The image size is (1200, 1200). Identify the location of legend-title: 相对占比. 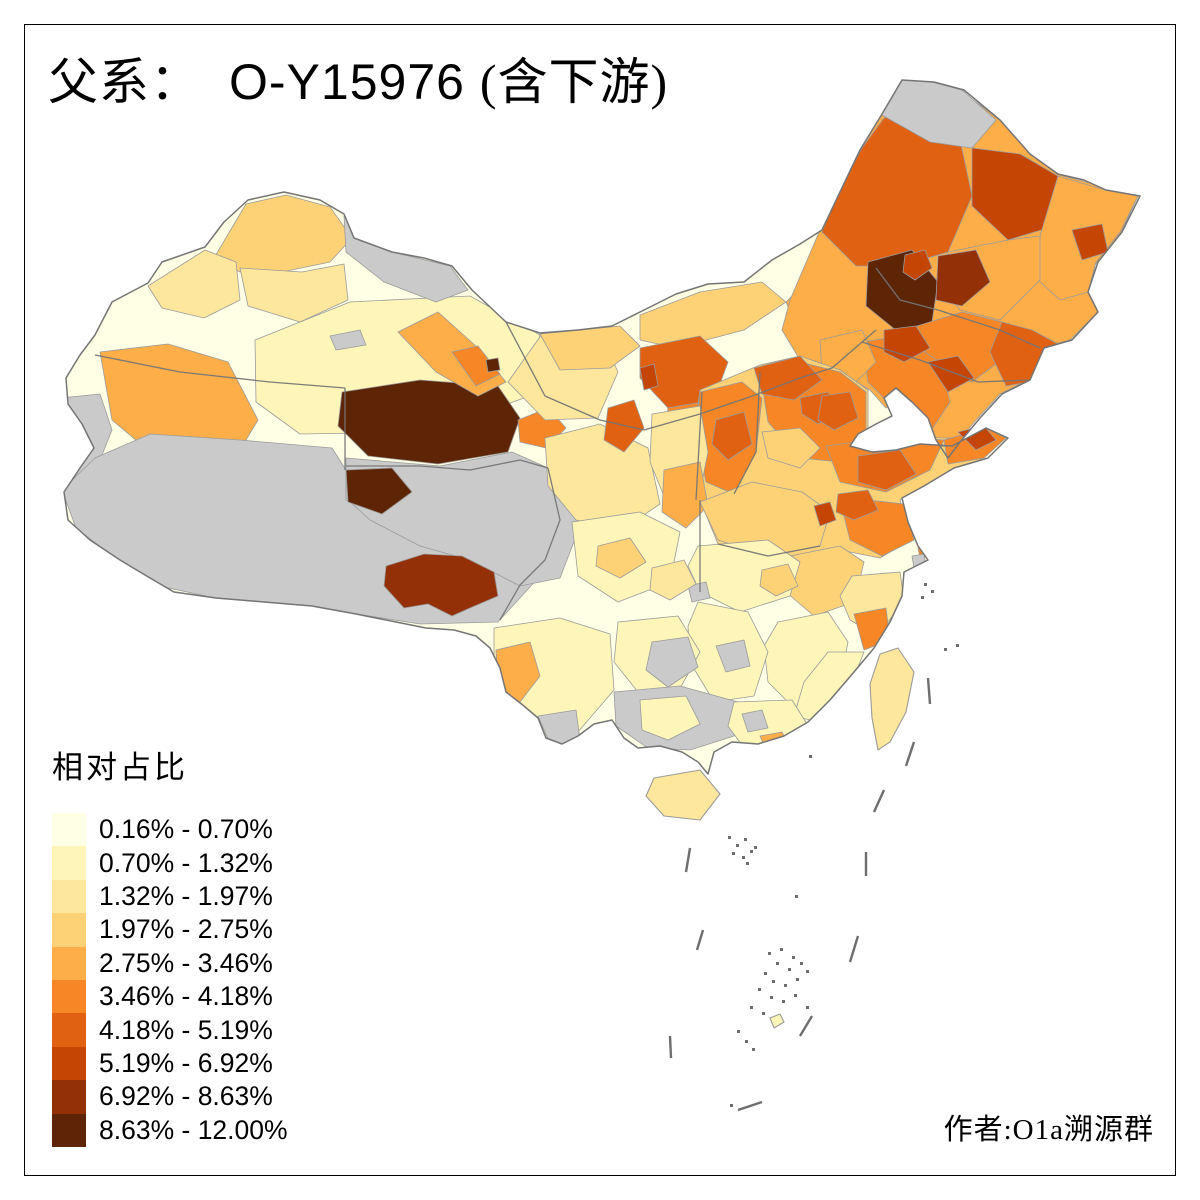
(120, 767).